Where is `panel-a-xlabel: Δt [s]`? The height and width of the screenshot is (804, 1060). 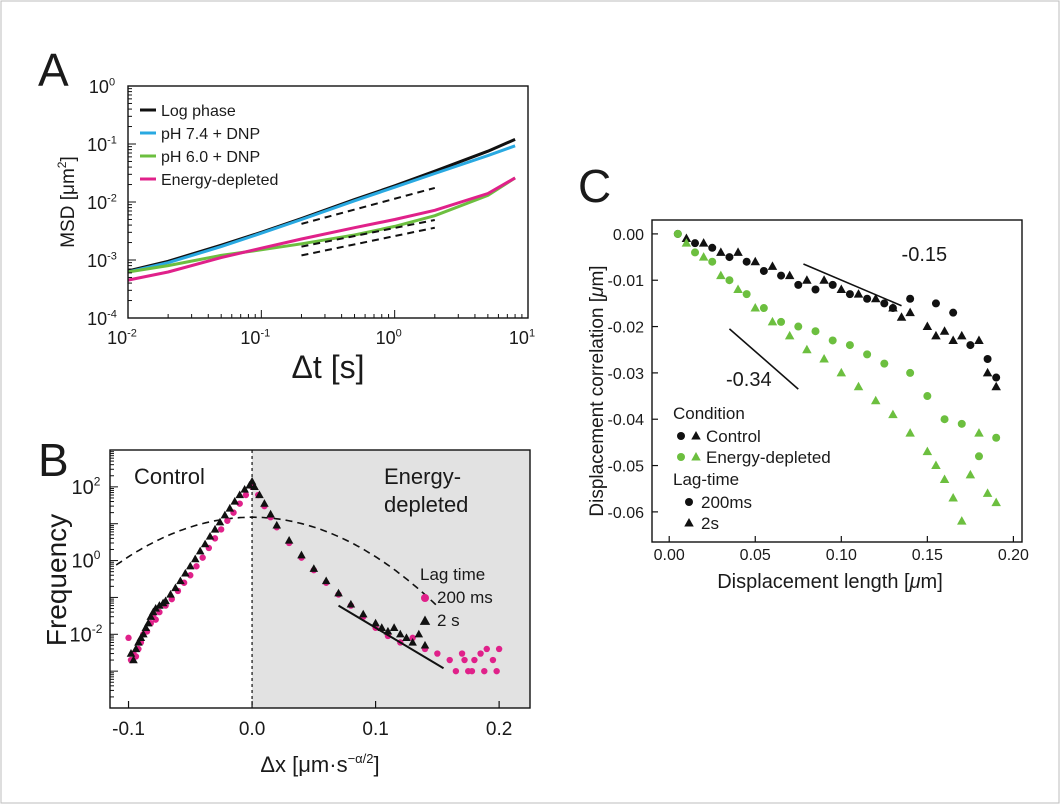 panel-a-xlabel: Δt [s] is located at coordinates (328, 367).